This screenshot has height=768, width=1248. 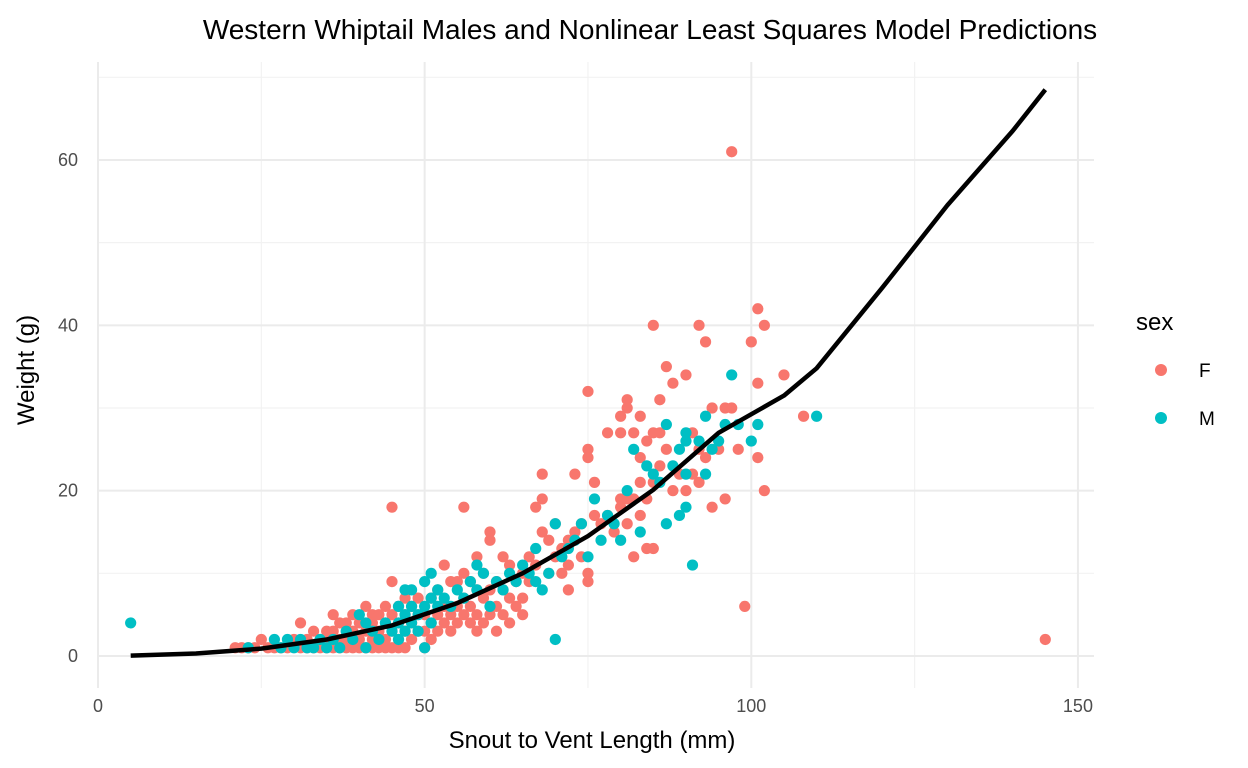 What do you see at coordinates (1207, 419) in the screenshot?
I see `legend-label-m: M` at bounding box center [1207, 419].